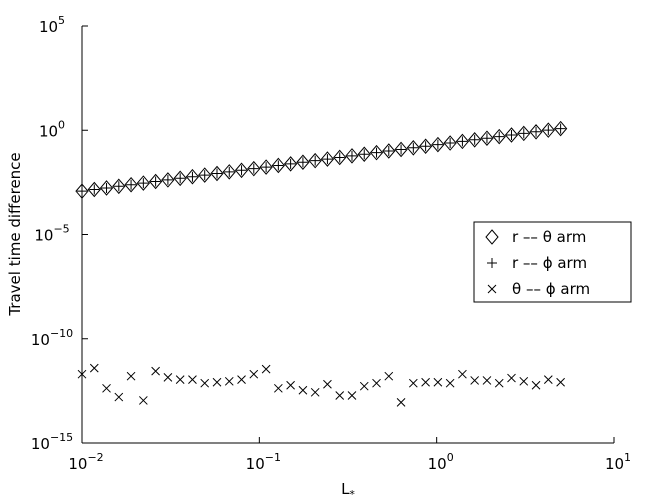  I want to click on y-tick-label: 10⁵, so click(52, 25).